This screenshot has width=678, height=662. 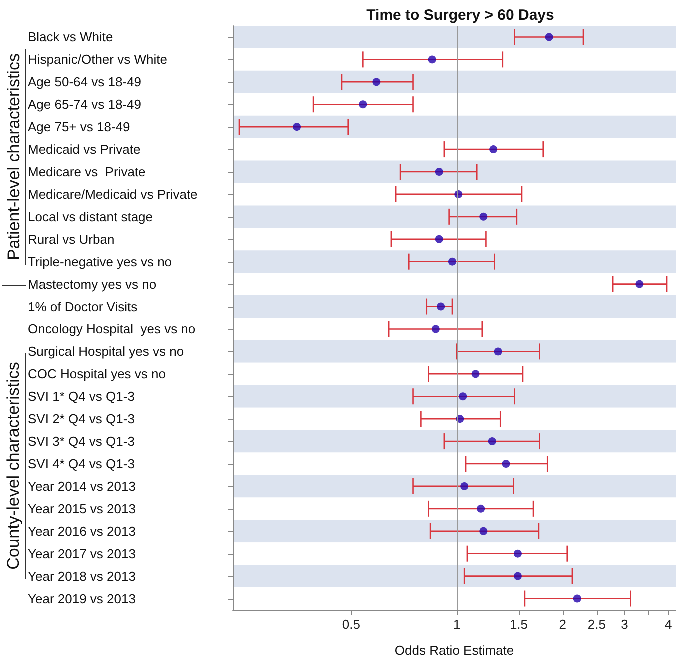 I want to click on y-tick-label: SVI 4* Q4 vs Q1-3, so click(x=81, y=464).